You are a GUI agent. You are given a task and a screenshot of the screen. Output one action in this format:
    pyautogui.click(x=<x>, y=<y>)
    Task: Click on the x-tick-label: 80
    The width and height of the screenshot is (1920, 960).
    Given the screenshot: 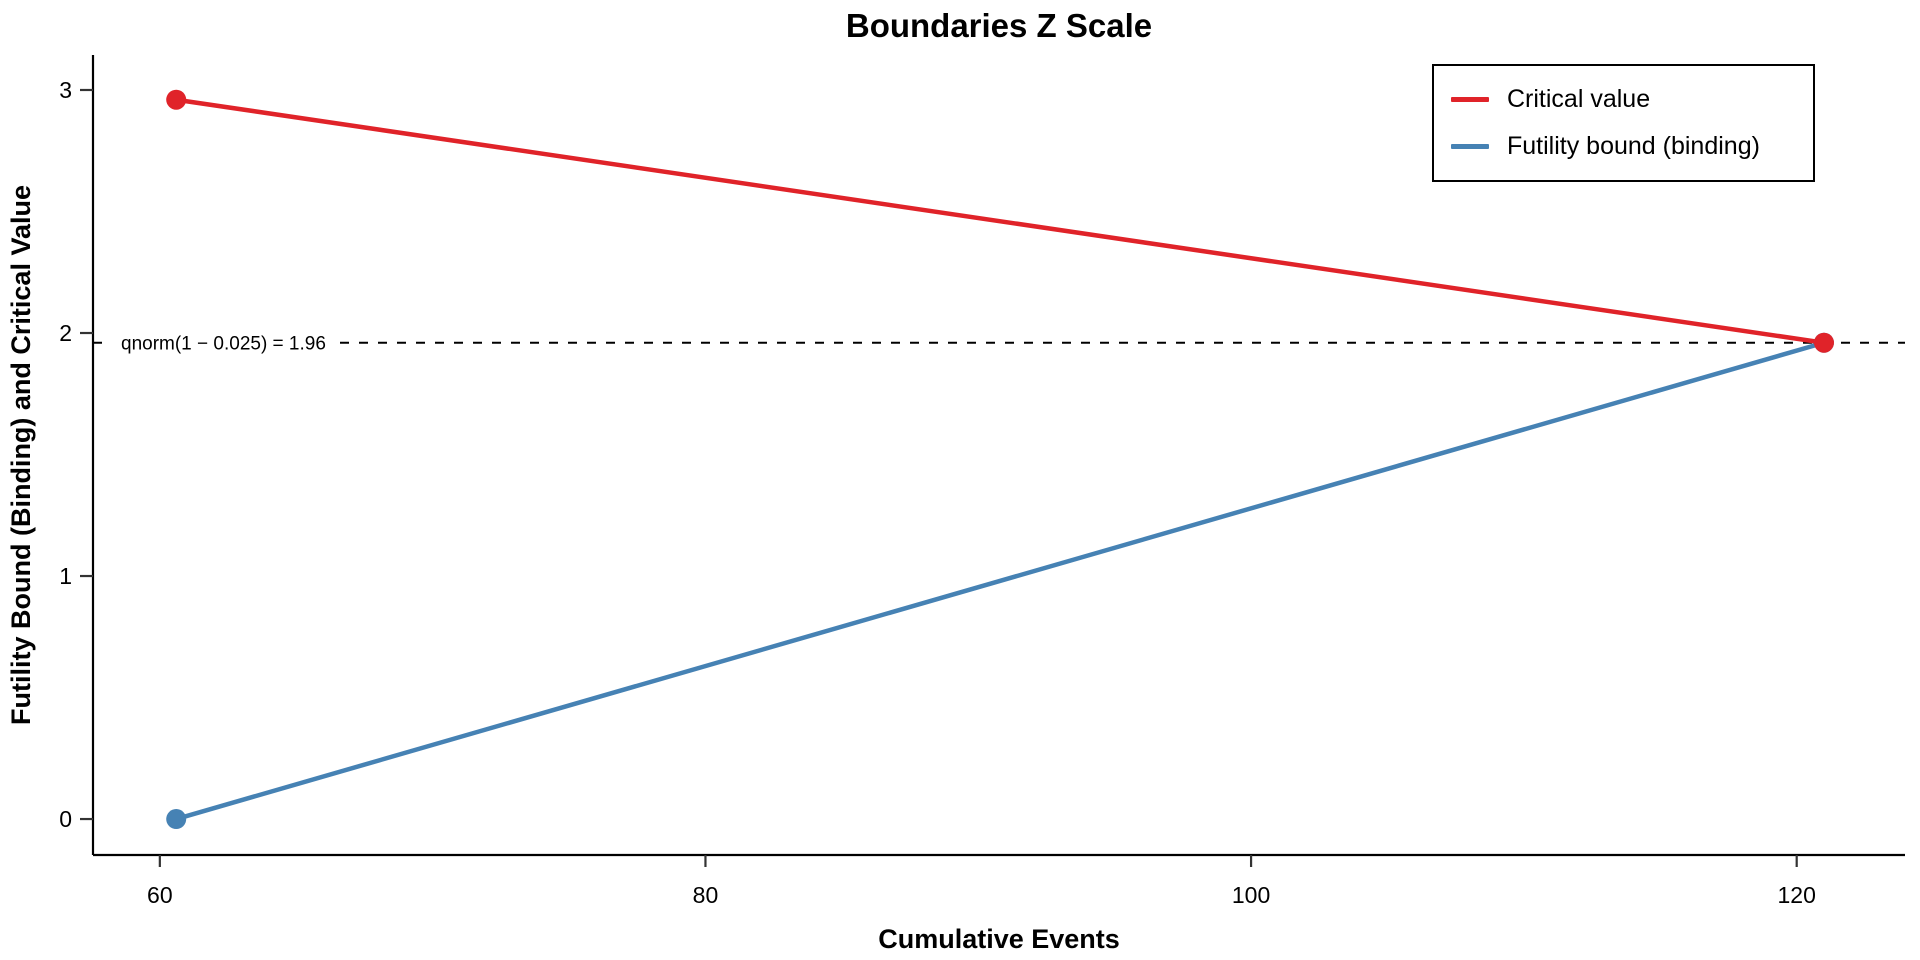 What is the action you would take?
    pyautogui.click(x=706, y=895)
    